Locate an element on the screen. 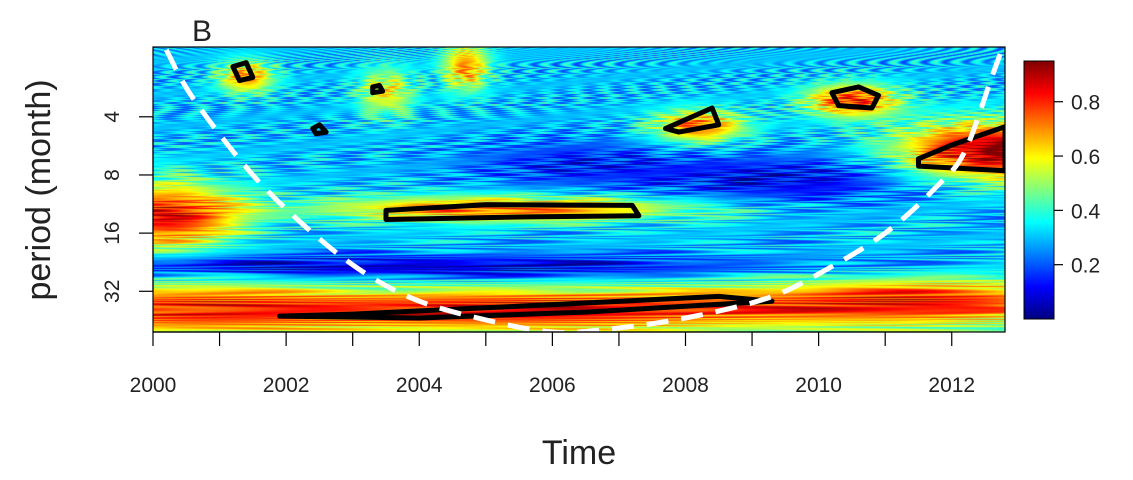 This screenshot has height=480, width=1133. x-tick-label: 2008 is located at coordinates (685, 385).